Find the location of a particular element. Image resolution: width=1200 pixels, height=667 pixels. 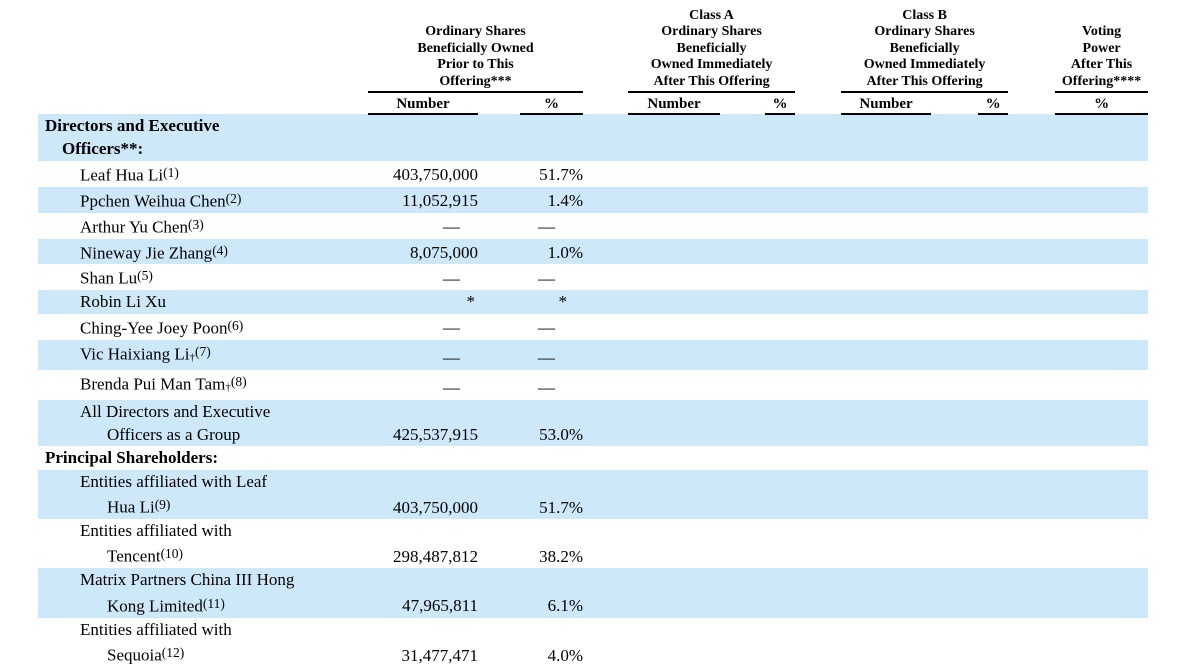

cell-prior-pct: 4.0% is located at coordinates (565, 655).